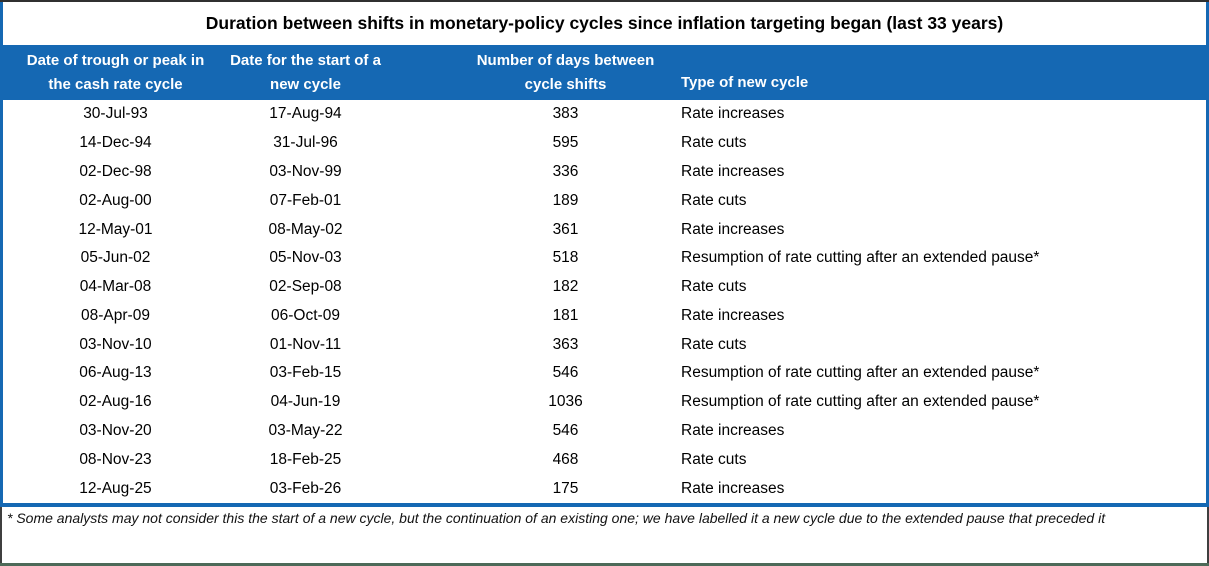 Image resolution: width=1209 pixels, height=566 pixels. What do you see at coordinates (115, 373) in the screenshot?
I see `trough-peak-date-cell: 06-Aug-13` at bounding box center [115, 373].